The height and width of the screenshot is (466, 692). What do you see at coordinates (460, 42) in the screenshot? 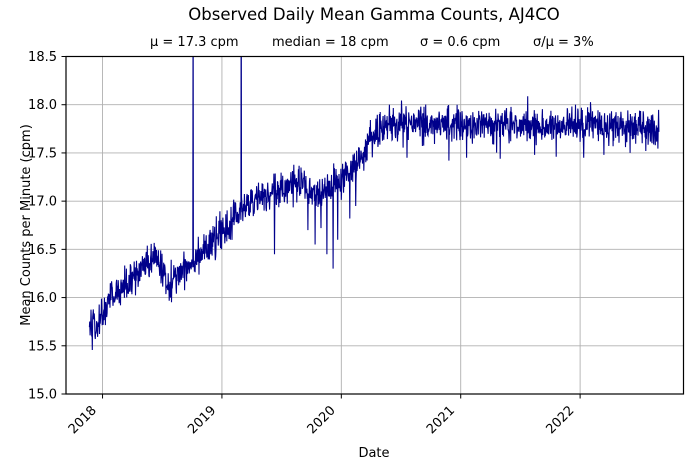
I see `stat-sigma: σ = 0.6 cpm` at bounding box center [460, 42].